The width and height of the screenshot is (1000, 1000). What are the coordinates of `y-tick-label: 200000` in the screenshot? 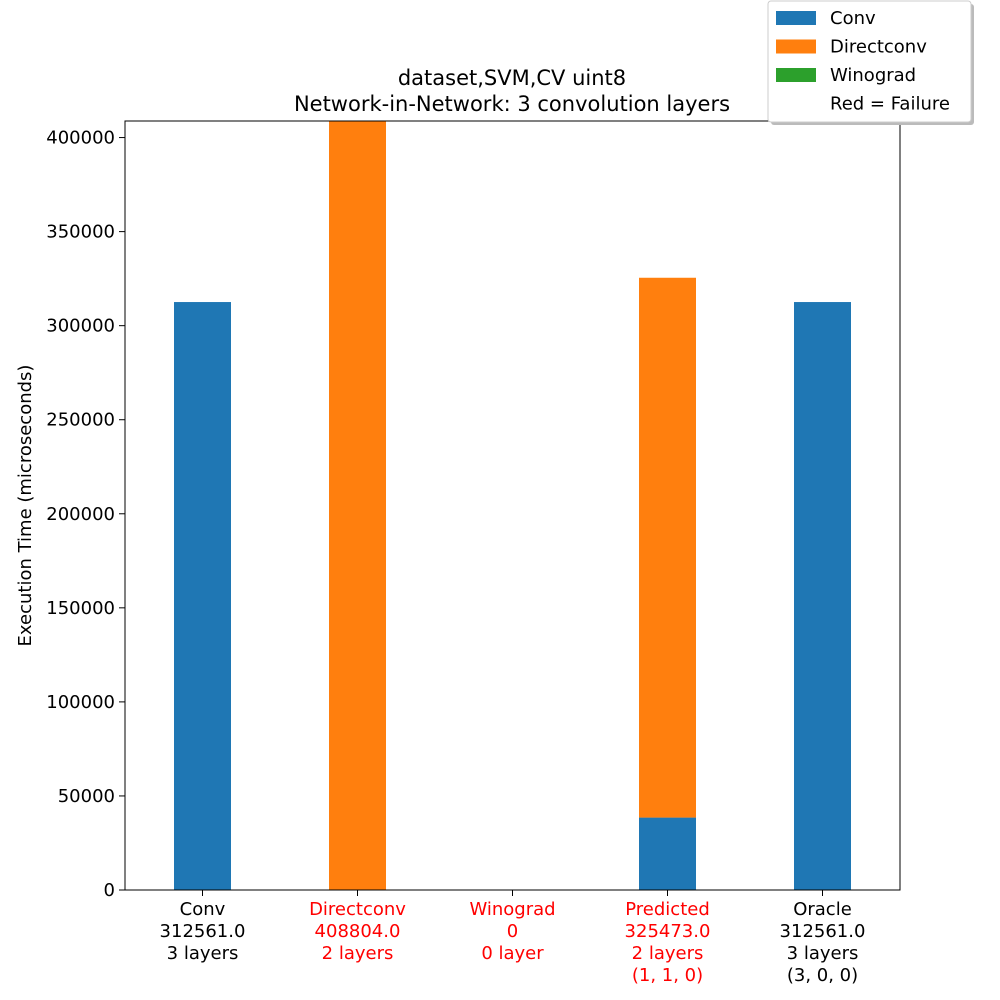 It's located at (80, 514).